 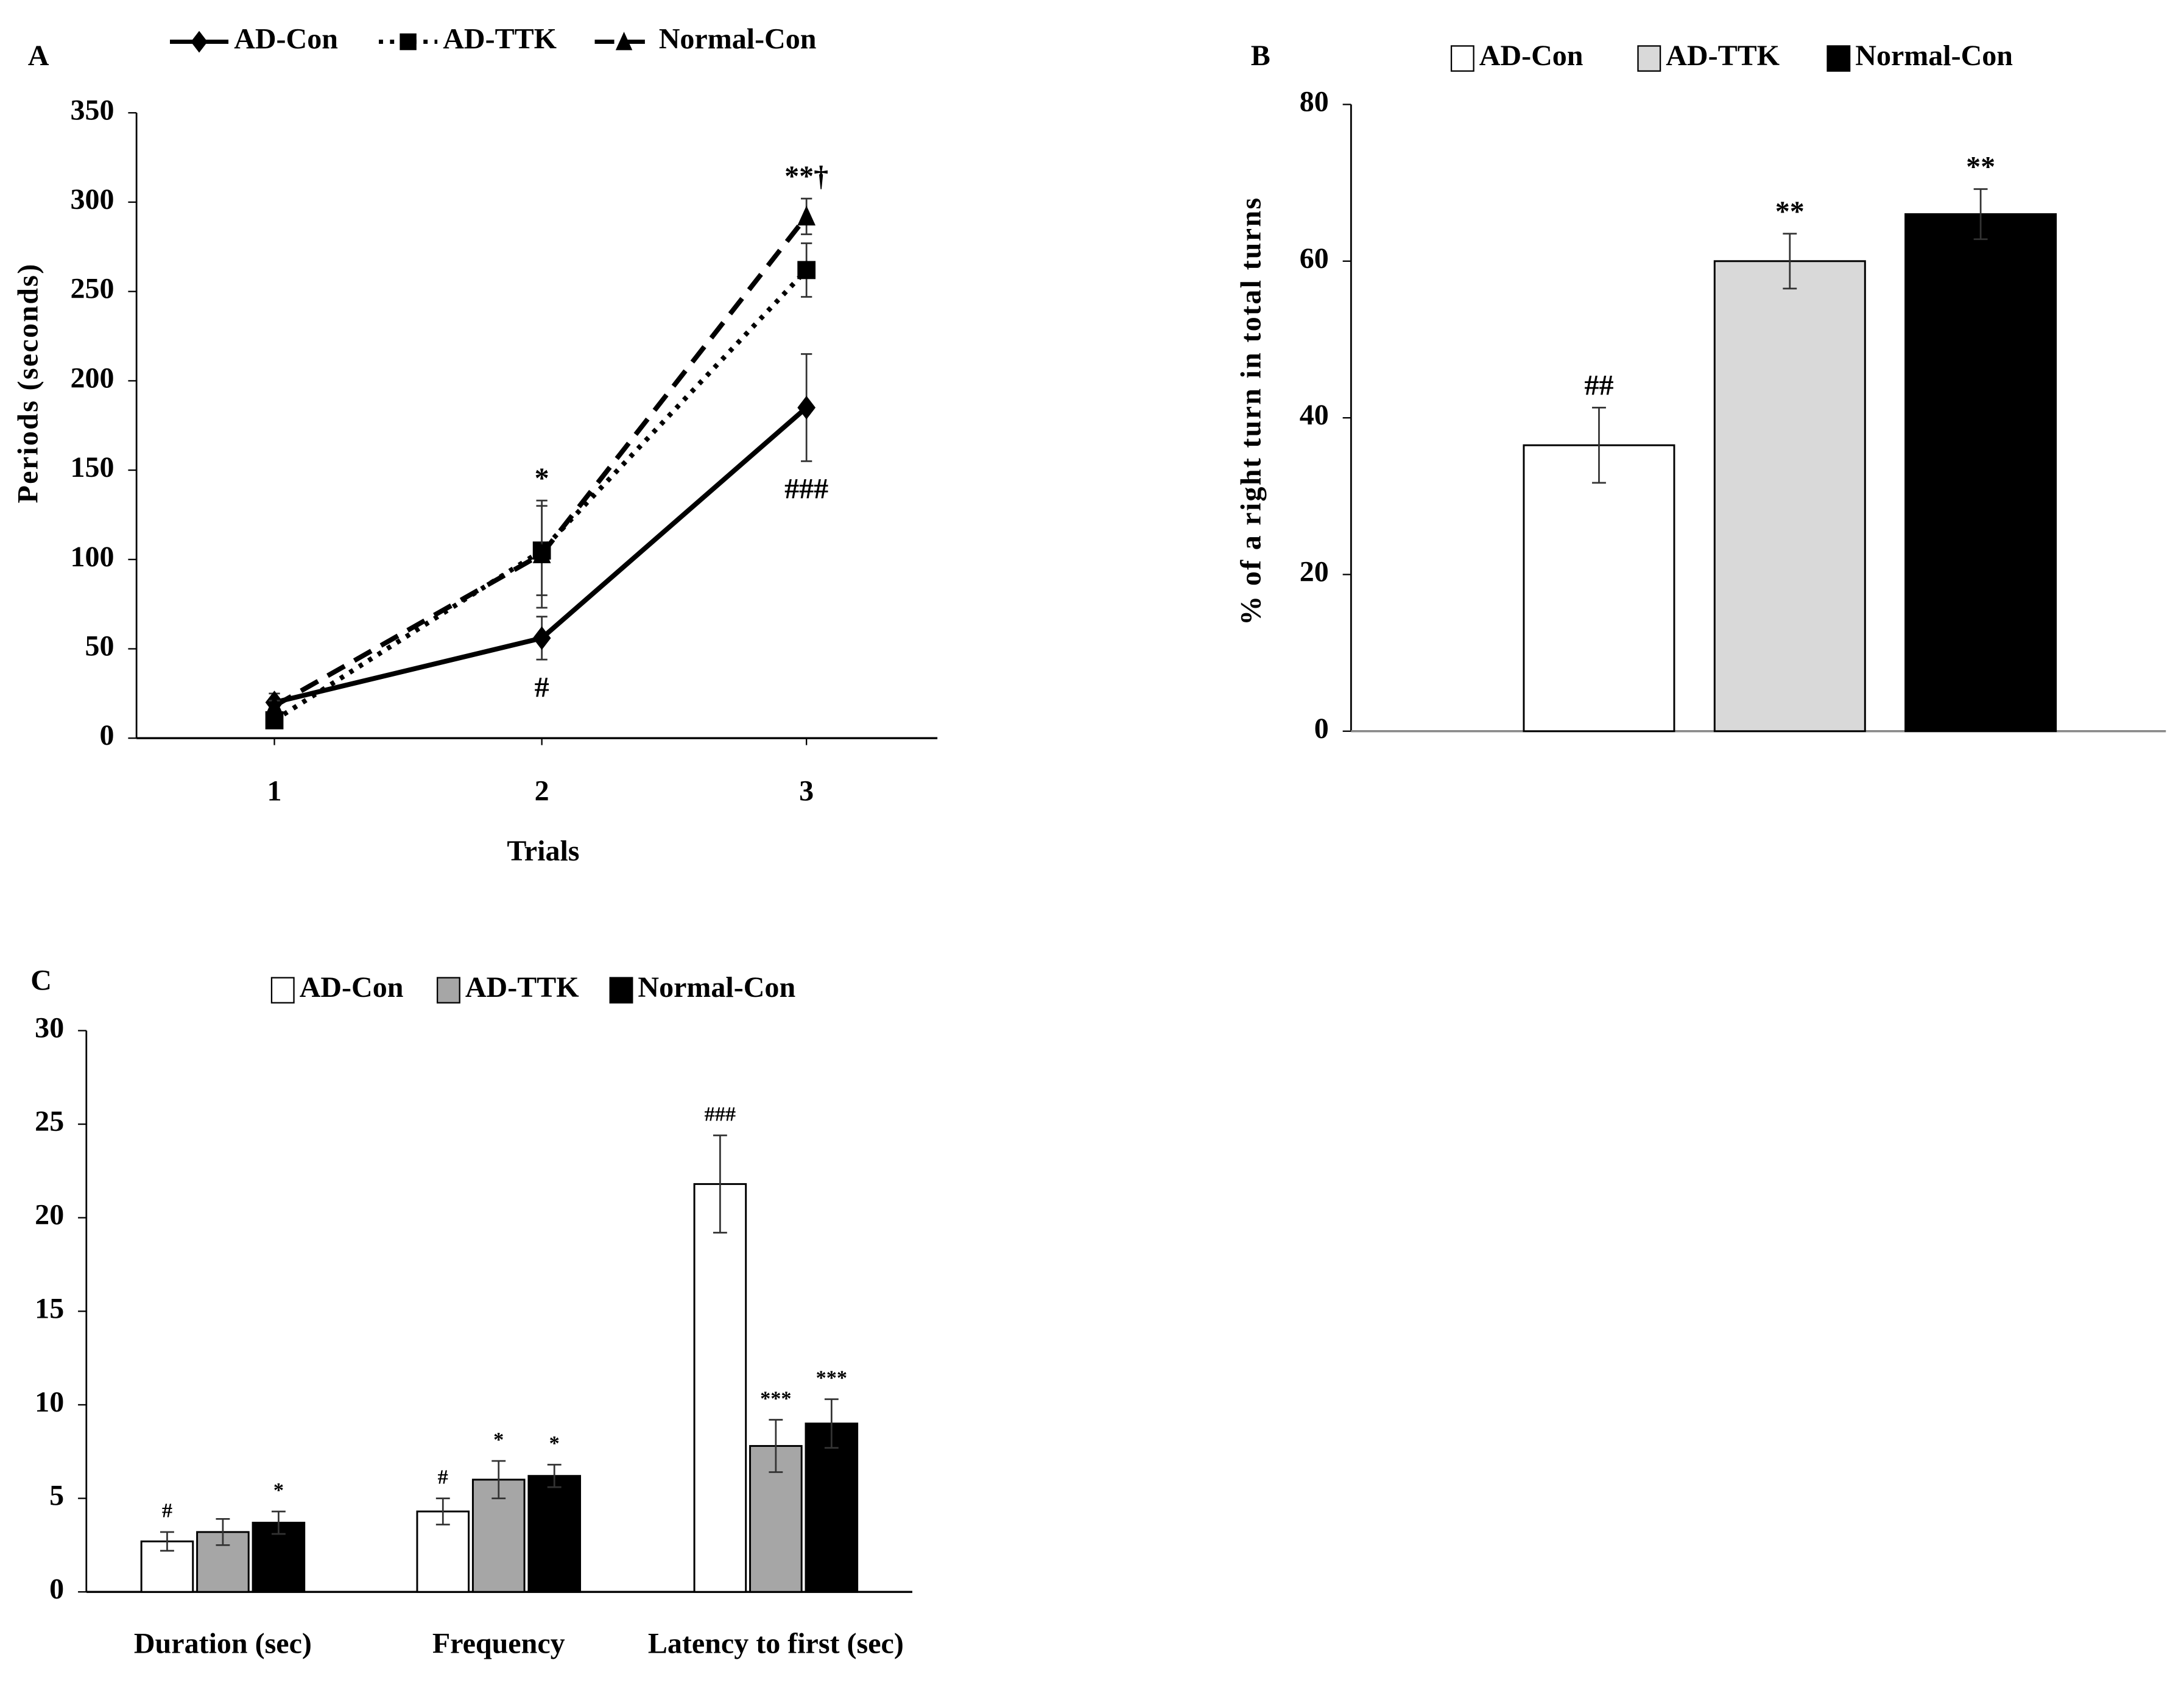 What do you see at coordinates (92, 289) in the screenshot?
I see `y-tick-label: 250` at bounding box center [92, 289].